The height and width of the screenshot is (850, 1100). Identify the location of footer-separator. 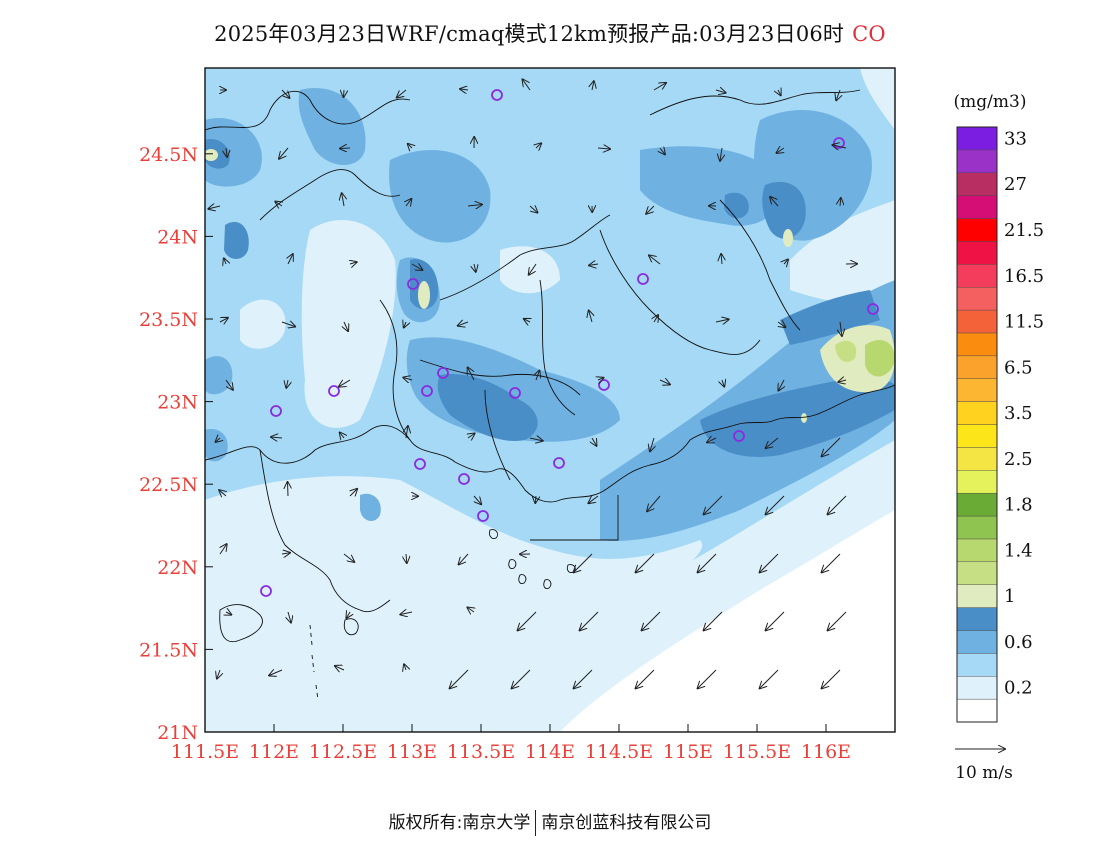
(536, 823).